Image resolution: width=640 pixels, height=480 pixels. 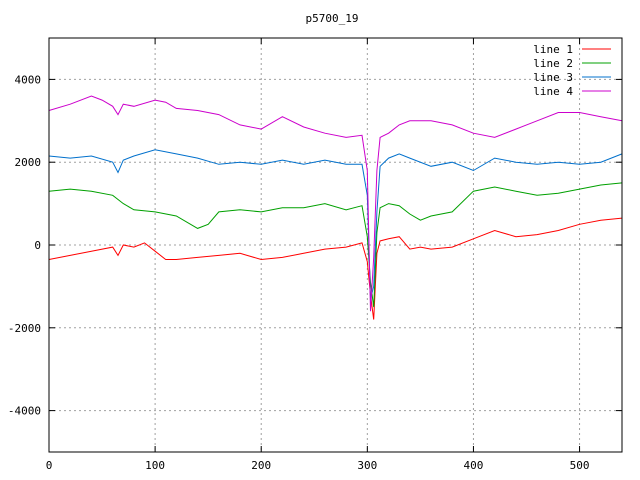 What do you see at coordinates (24, 328) in the screenshot?
I see `y-tick-label: -2000` at bounding box center [24, 328].